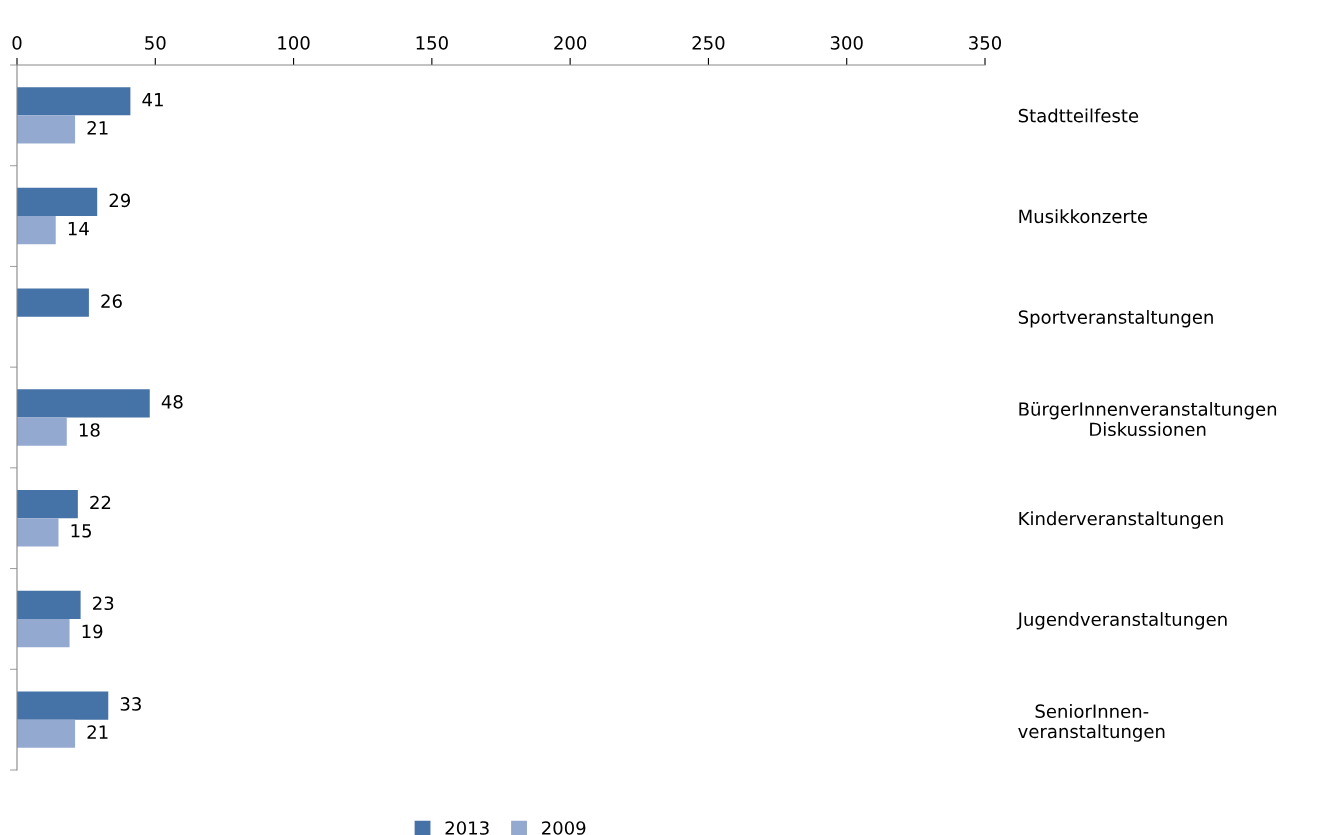 The width and height of the screenshot is (1327, 835). Describe the element at coordinates (846, 43) in the screenshot. I see `x-tick-label: 300` at that location.